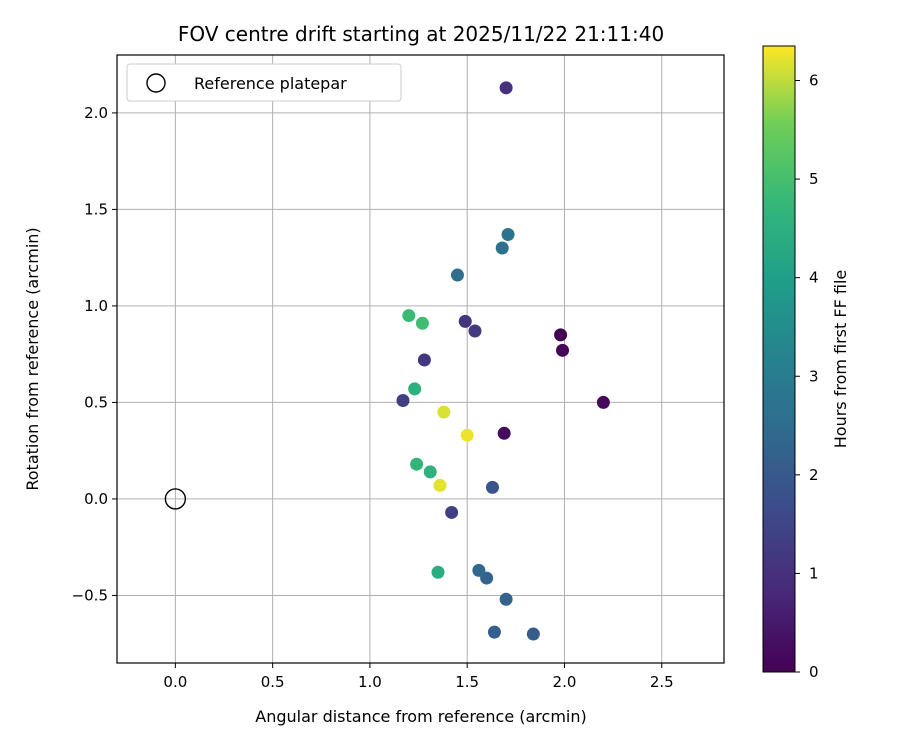 Image resolution: width=900 pixels, height=750 pixels. Describe the element at coordinates (96, 402) in the screenshot. I see `y-tick-label: 0.5` at that location.